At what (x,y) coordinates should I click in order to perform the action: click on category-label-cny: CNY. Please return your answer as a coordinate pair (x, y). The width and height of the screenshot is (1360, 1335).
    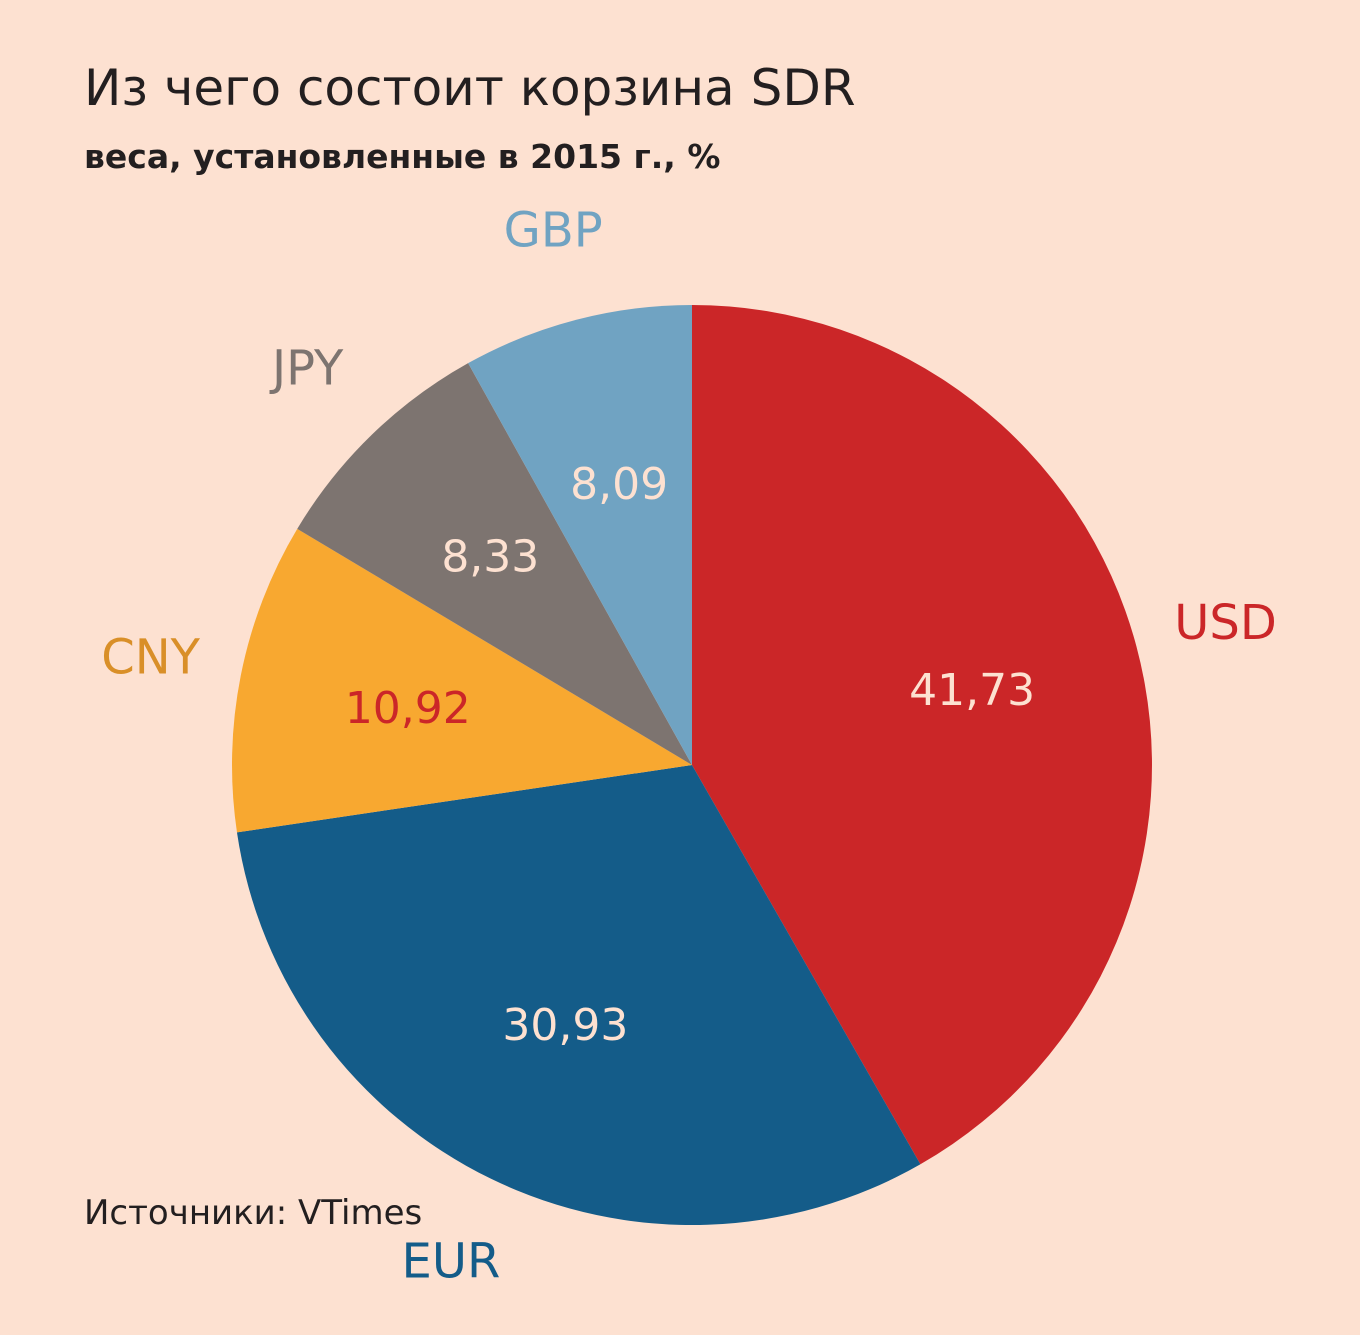
    Looking at the image, I should click on (150, 658).